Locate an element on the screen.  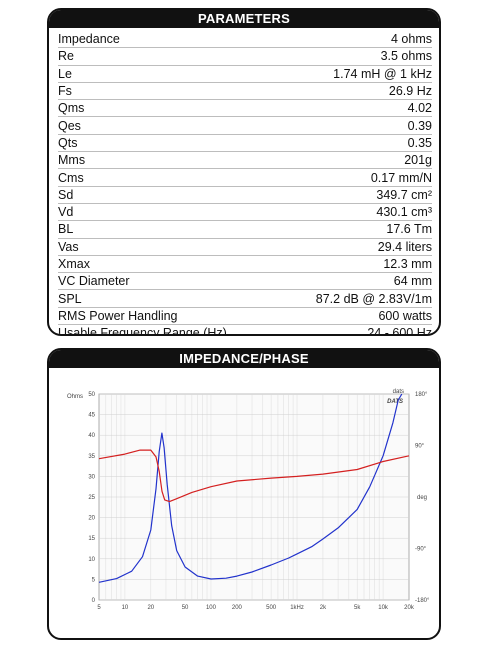
y-tick-label-left: 15 is located at coordinates (91, 539).